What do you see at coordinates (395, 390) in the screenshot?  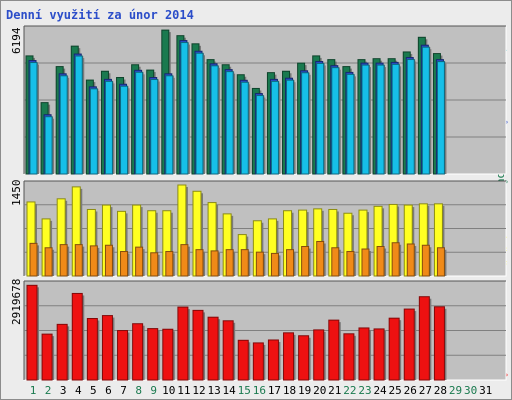 I see `x-tick-label: 25` at bounding box center [395, 390].